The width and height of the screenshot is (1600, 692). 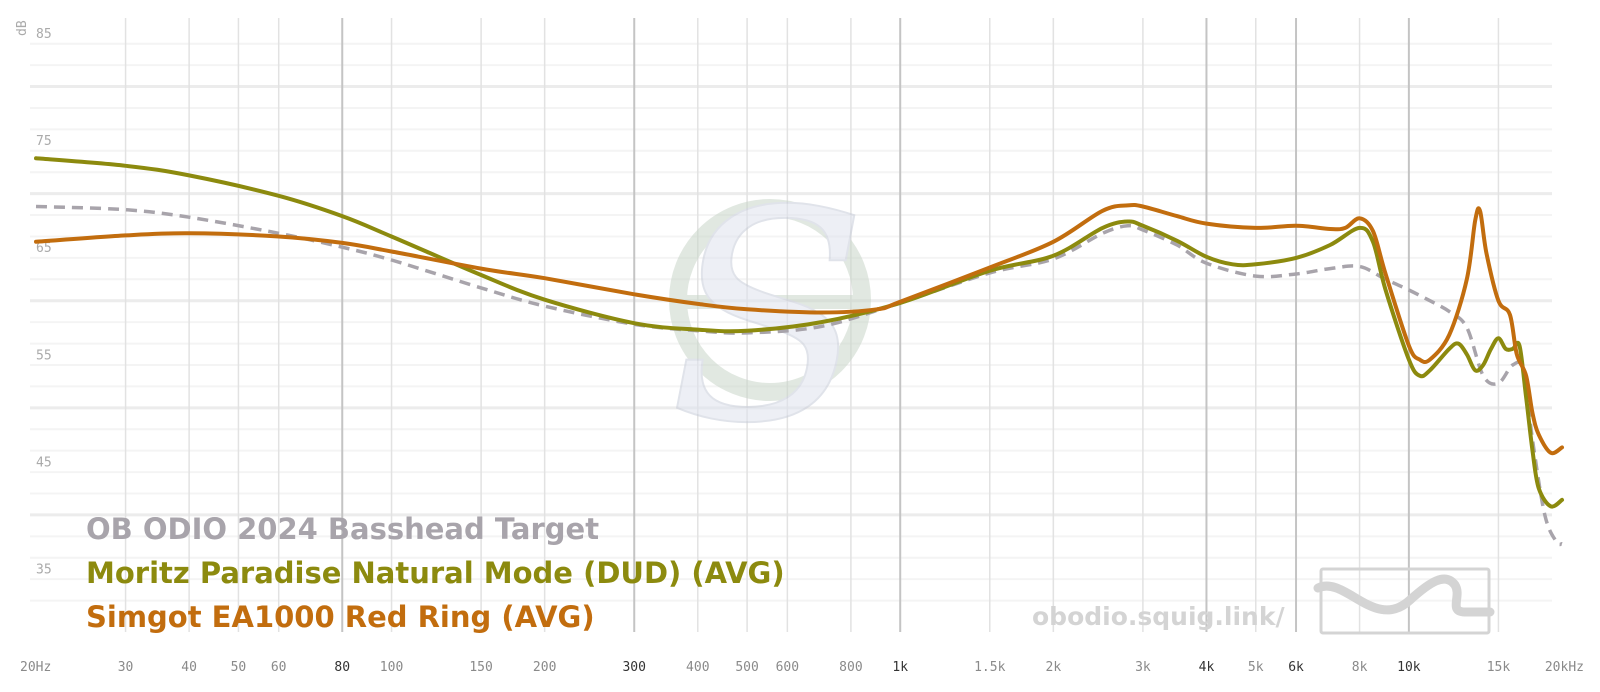 What do you see at coordinates (480, 667) in the screenshot?
I see `x-tick-label: 150` at bounding box center [480, 667].